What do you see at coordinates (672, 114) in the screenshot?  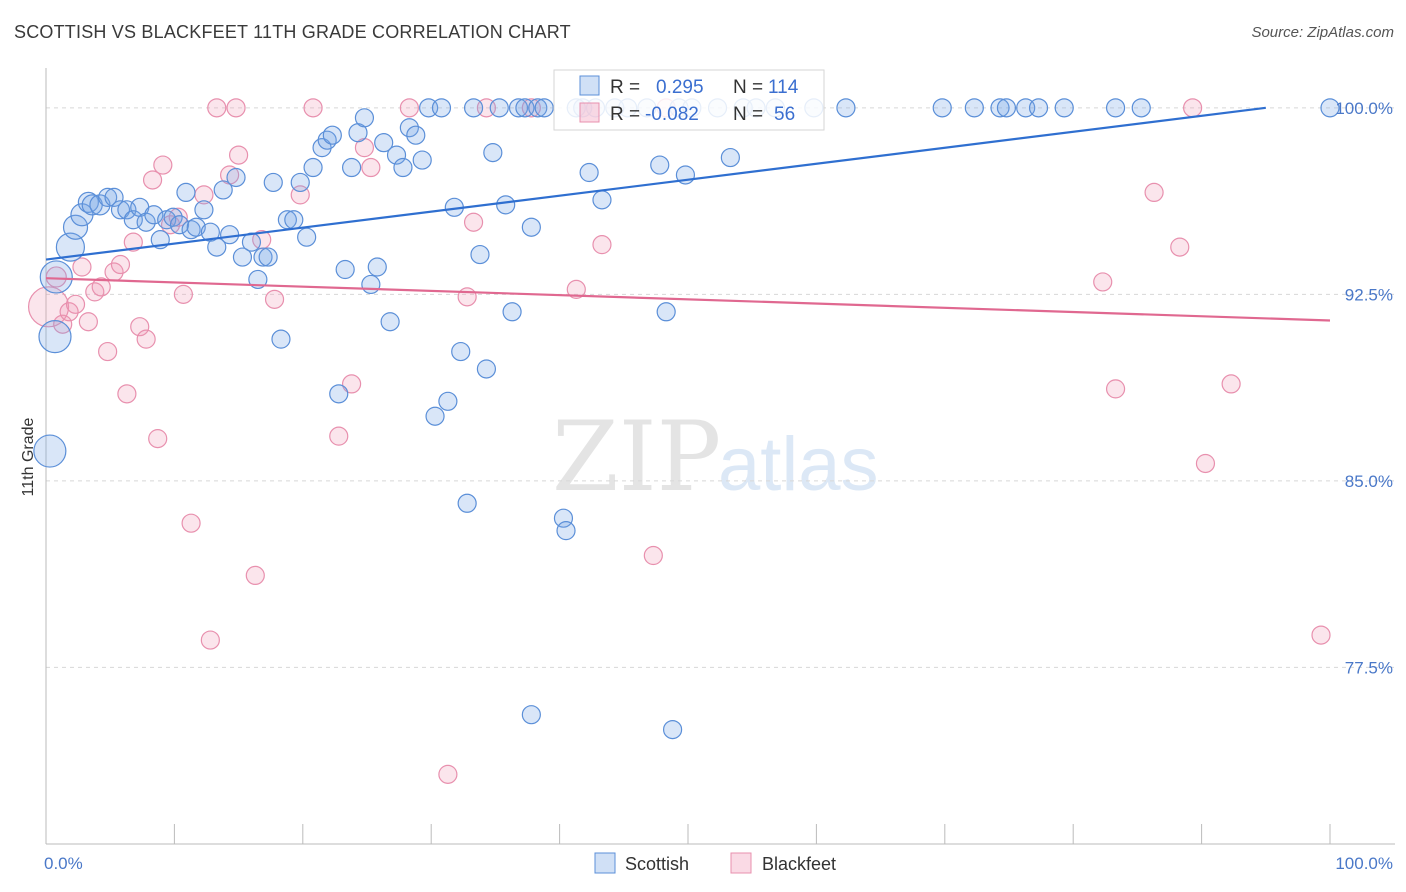 I see `legend-r-value-blackfeet: -0.082` at bounding box center [672, 114].